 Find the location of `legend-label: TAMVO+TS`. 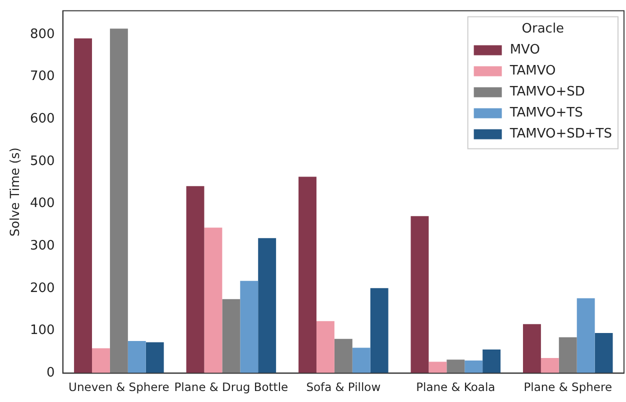

legend-label: TAMVO+TS is located at coordinates (545, 113).